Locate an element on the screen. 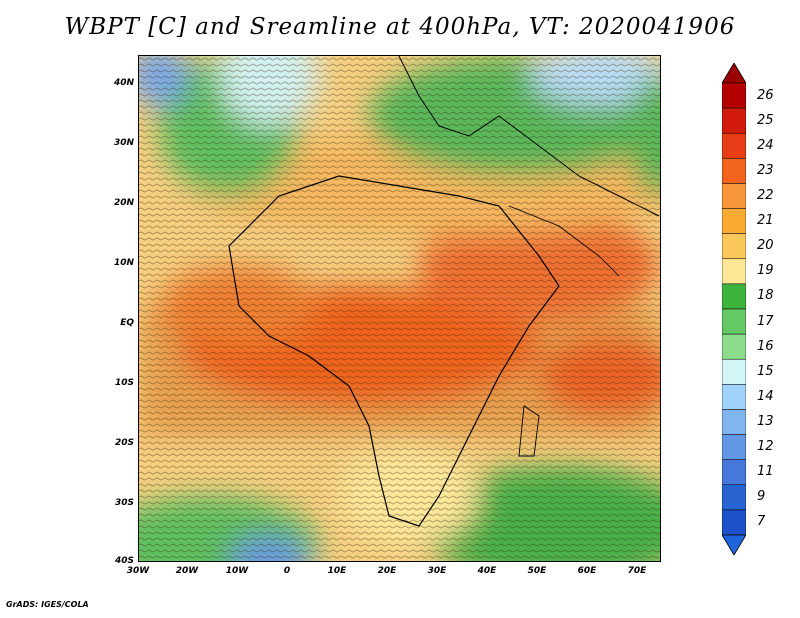  colorbar-label: 17 is located at coordinates (765, 321).